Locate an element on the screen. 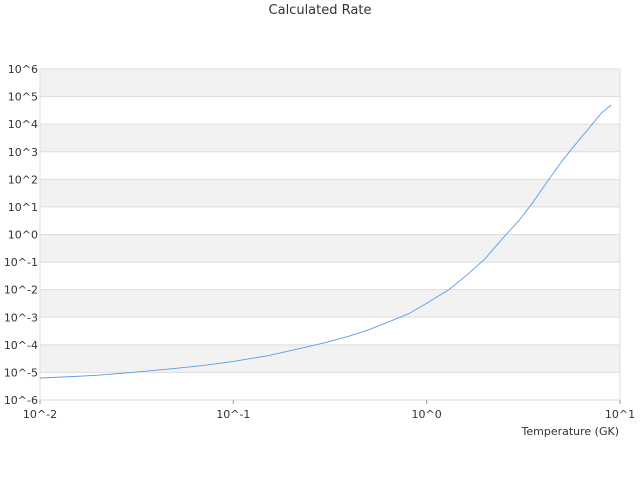  y-tick-label: 10^-6 is located at coordinates (21, 400).